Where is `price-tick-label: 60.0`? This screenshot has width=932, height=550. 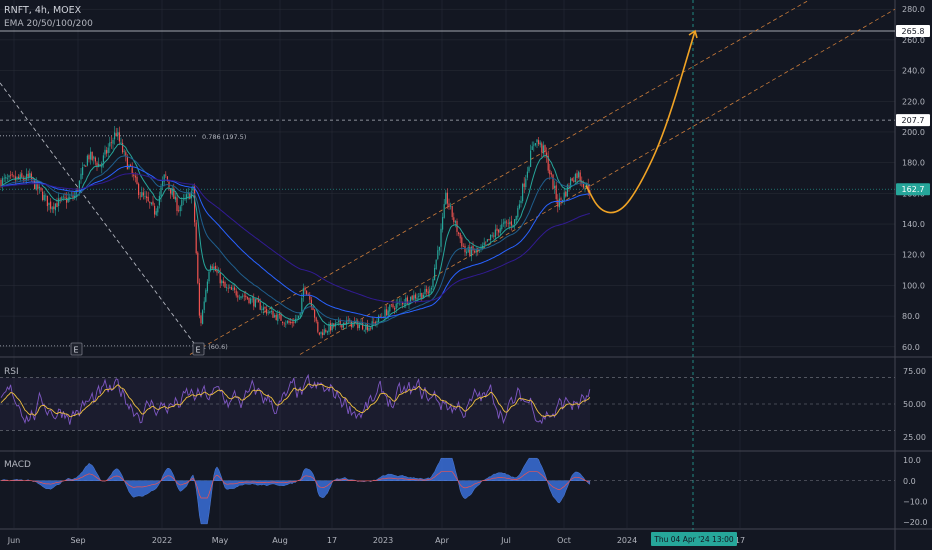
price-tick-label: 60.0 is located at coordinates (911, 347).